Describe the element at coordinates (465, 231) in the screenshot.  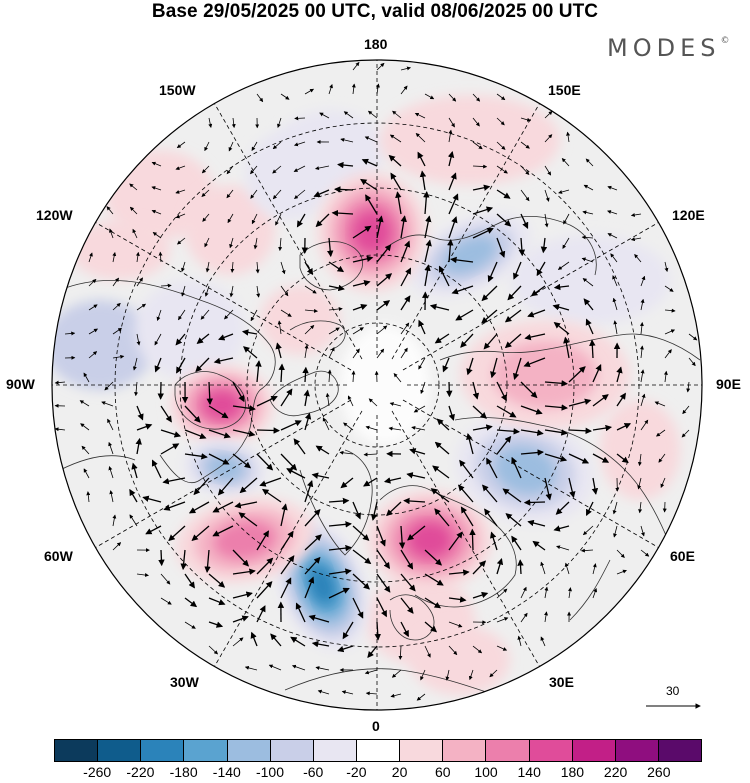
I see `meridian-line` at that location.